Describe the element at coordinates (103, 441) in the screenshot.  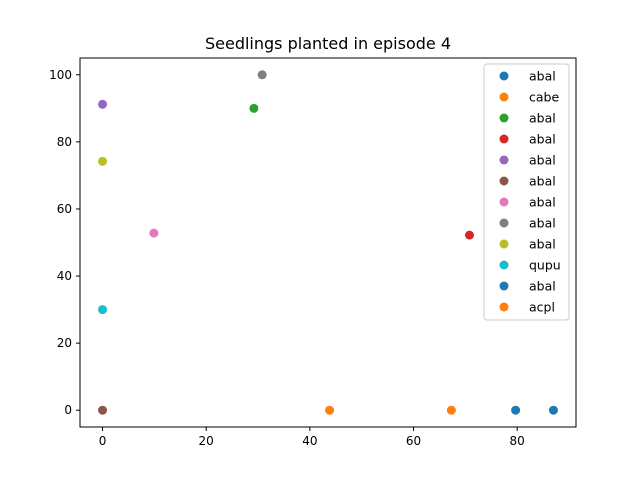
I see `x-tick-label: 0` at that location.